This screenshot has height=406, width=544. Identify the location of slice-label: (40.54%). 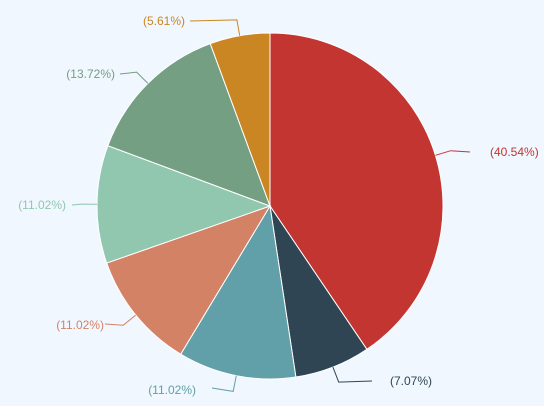
(514, 152).